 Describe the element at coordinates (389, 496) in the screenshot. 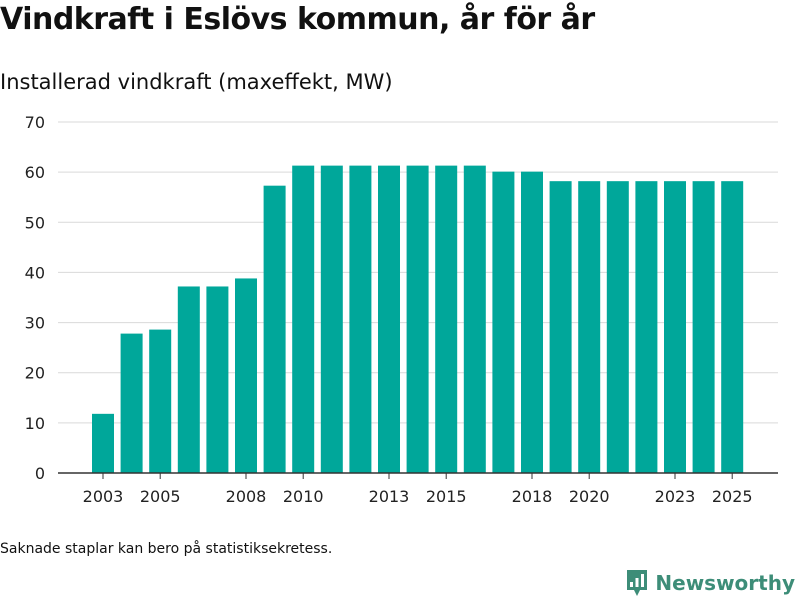

I see `x-tick-label: 2013` at that location.